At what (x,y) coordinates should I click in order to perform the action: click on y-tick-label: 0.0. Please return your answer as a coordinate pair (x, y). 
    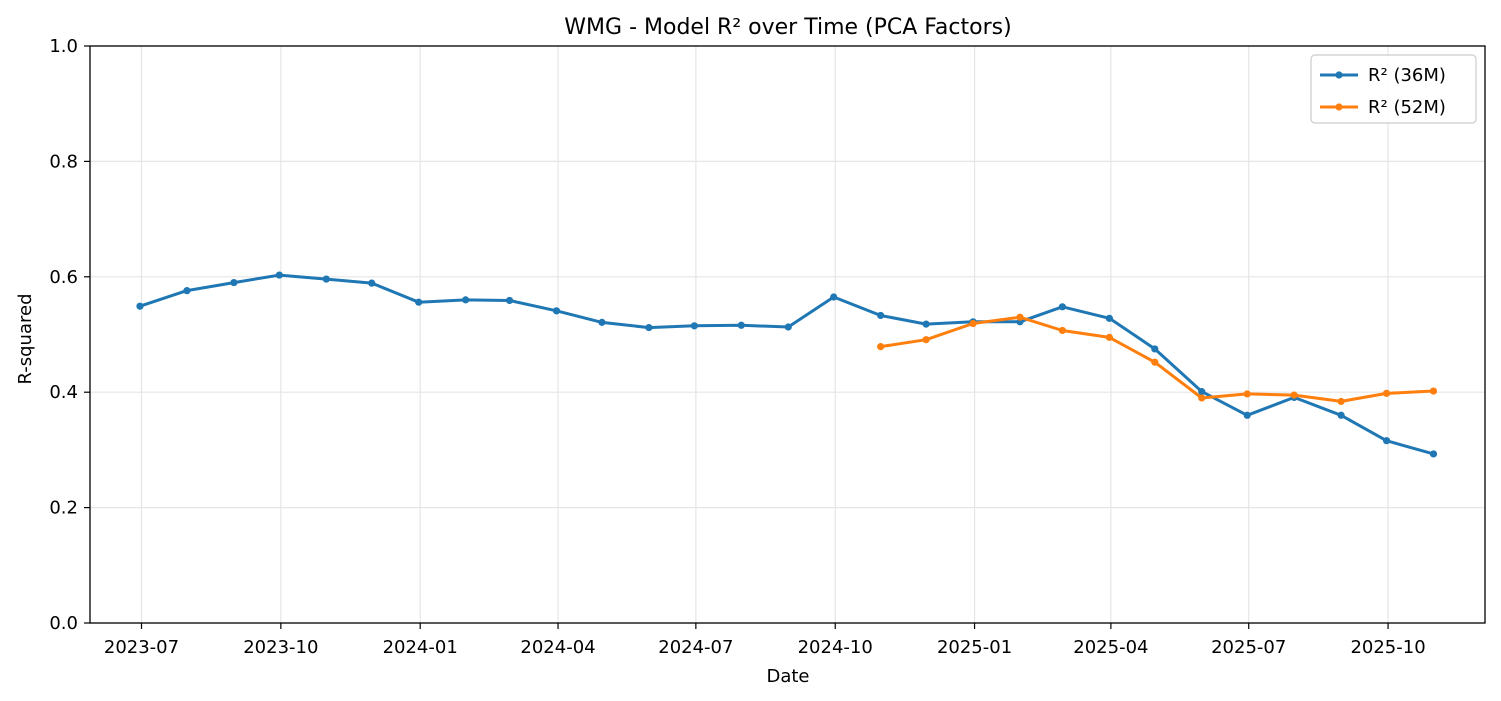
    Looking at the image, I should click on (63, 623).